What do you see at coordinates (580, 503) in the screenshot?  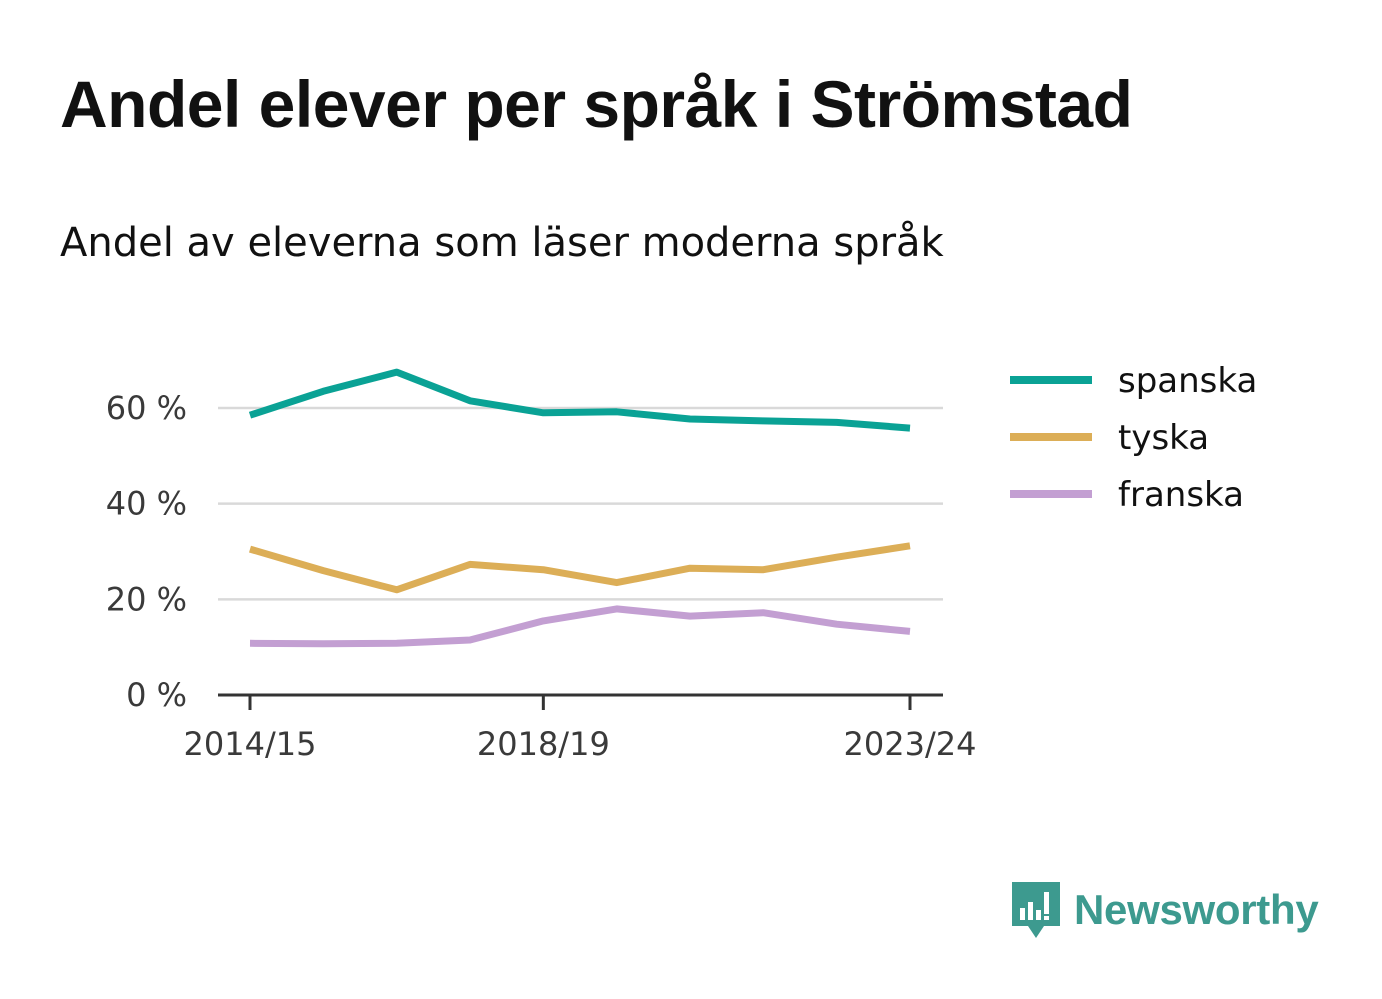 I see `gridlines` at bounding box center [580, 503].